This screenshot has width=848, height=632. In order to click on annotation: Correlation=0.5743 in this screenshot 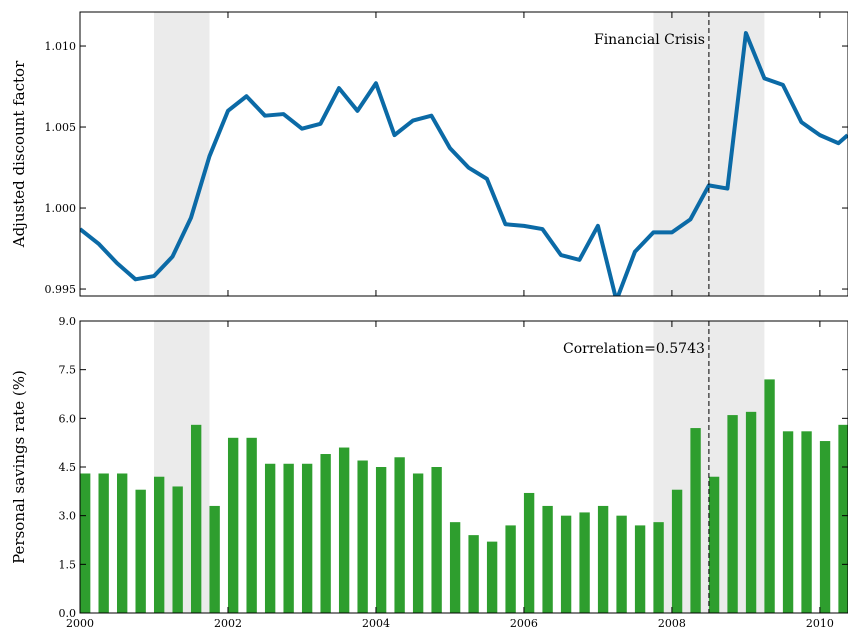, I will do `click(634, 349)`.